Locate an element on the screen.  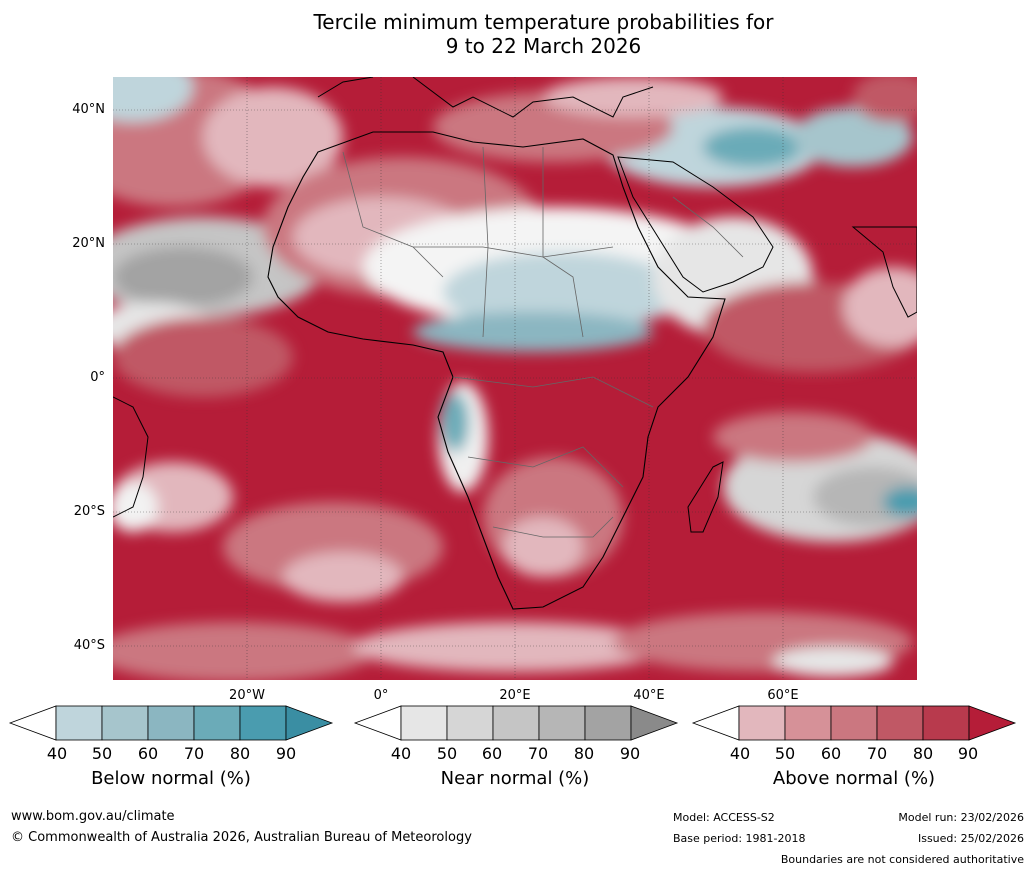
colorbar-below-tick: 70 is located at coordinates (194, 753).